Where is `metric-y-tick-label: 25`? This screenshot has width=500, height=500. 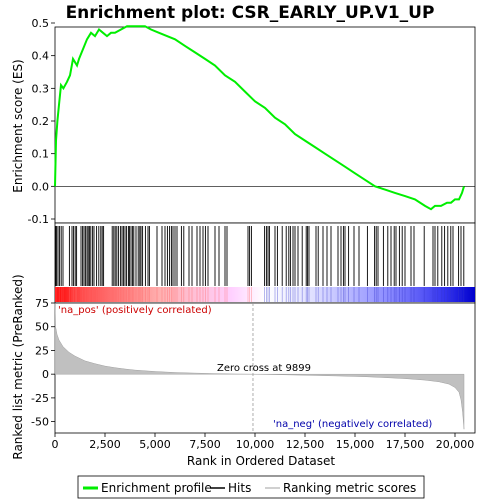
metric-y-tick-label: 25 is located at coordinates (42, 350).